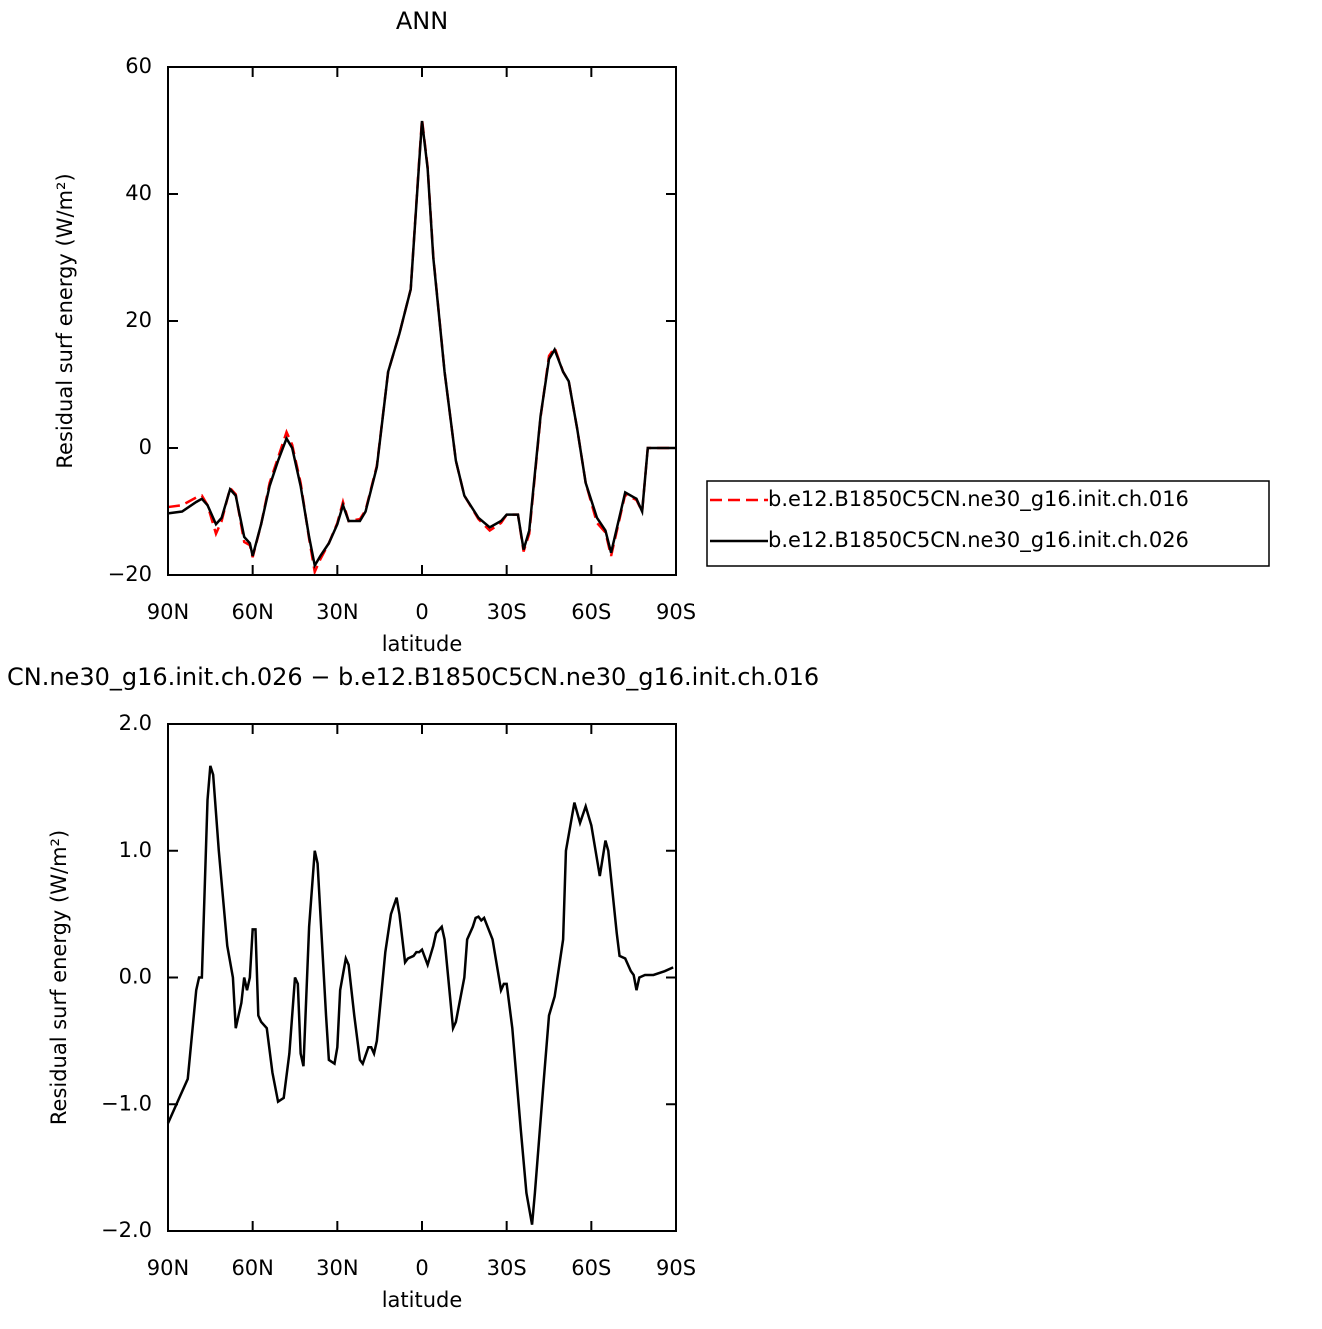 This screenshot has width=1322, height=1329. Describe the element at coordinates (126, 1230) in the screenshot. I see `y-tick-label: −2.0` at that location.